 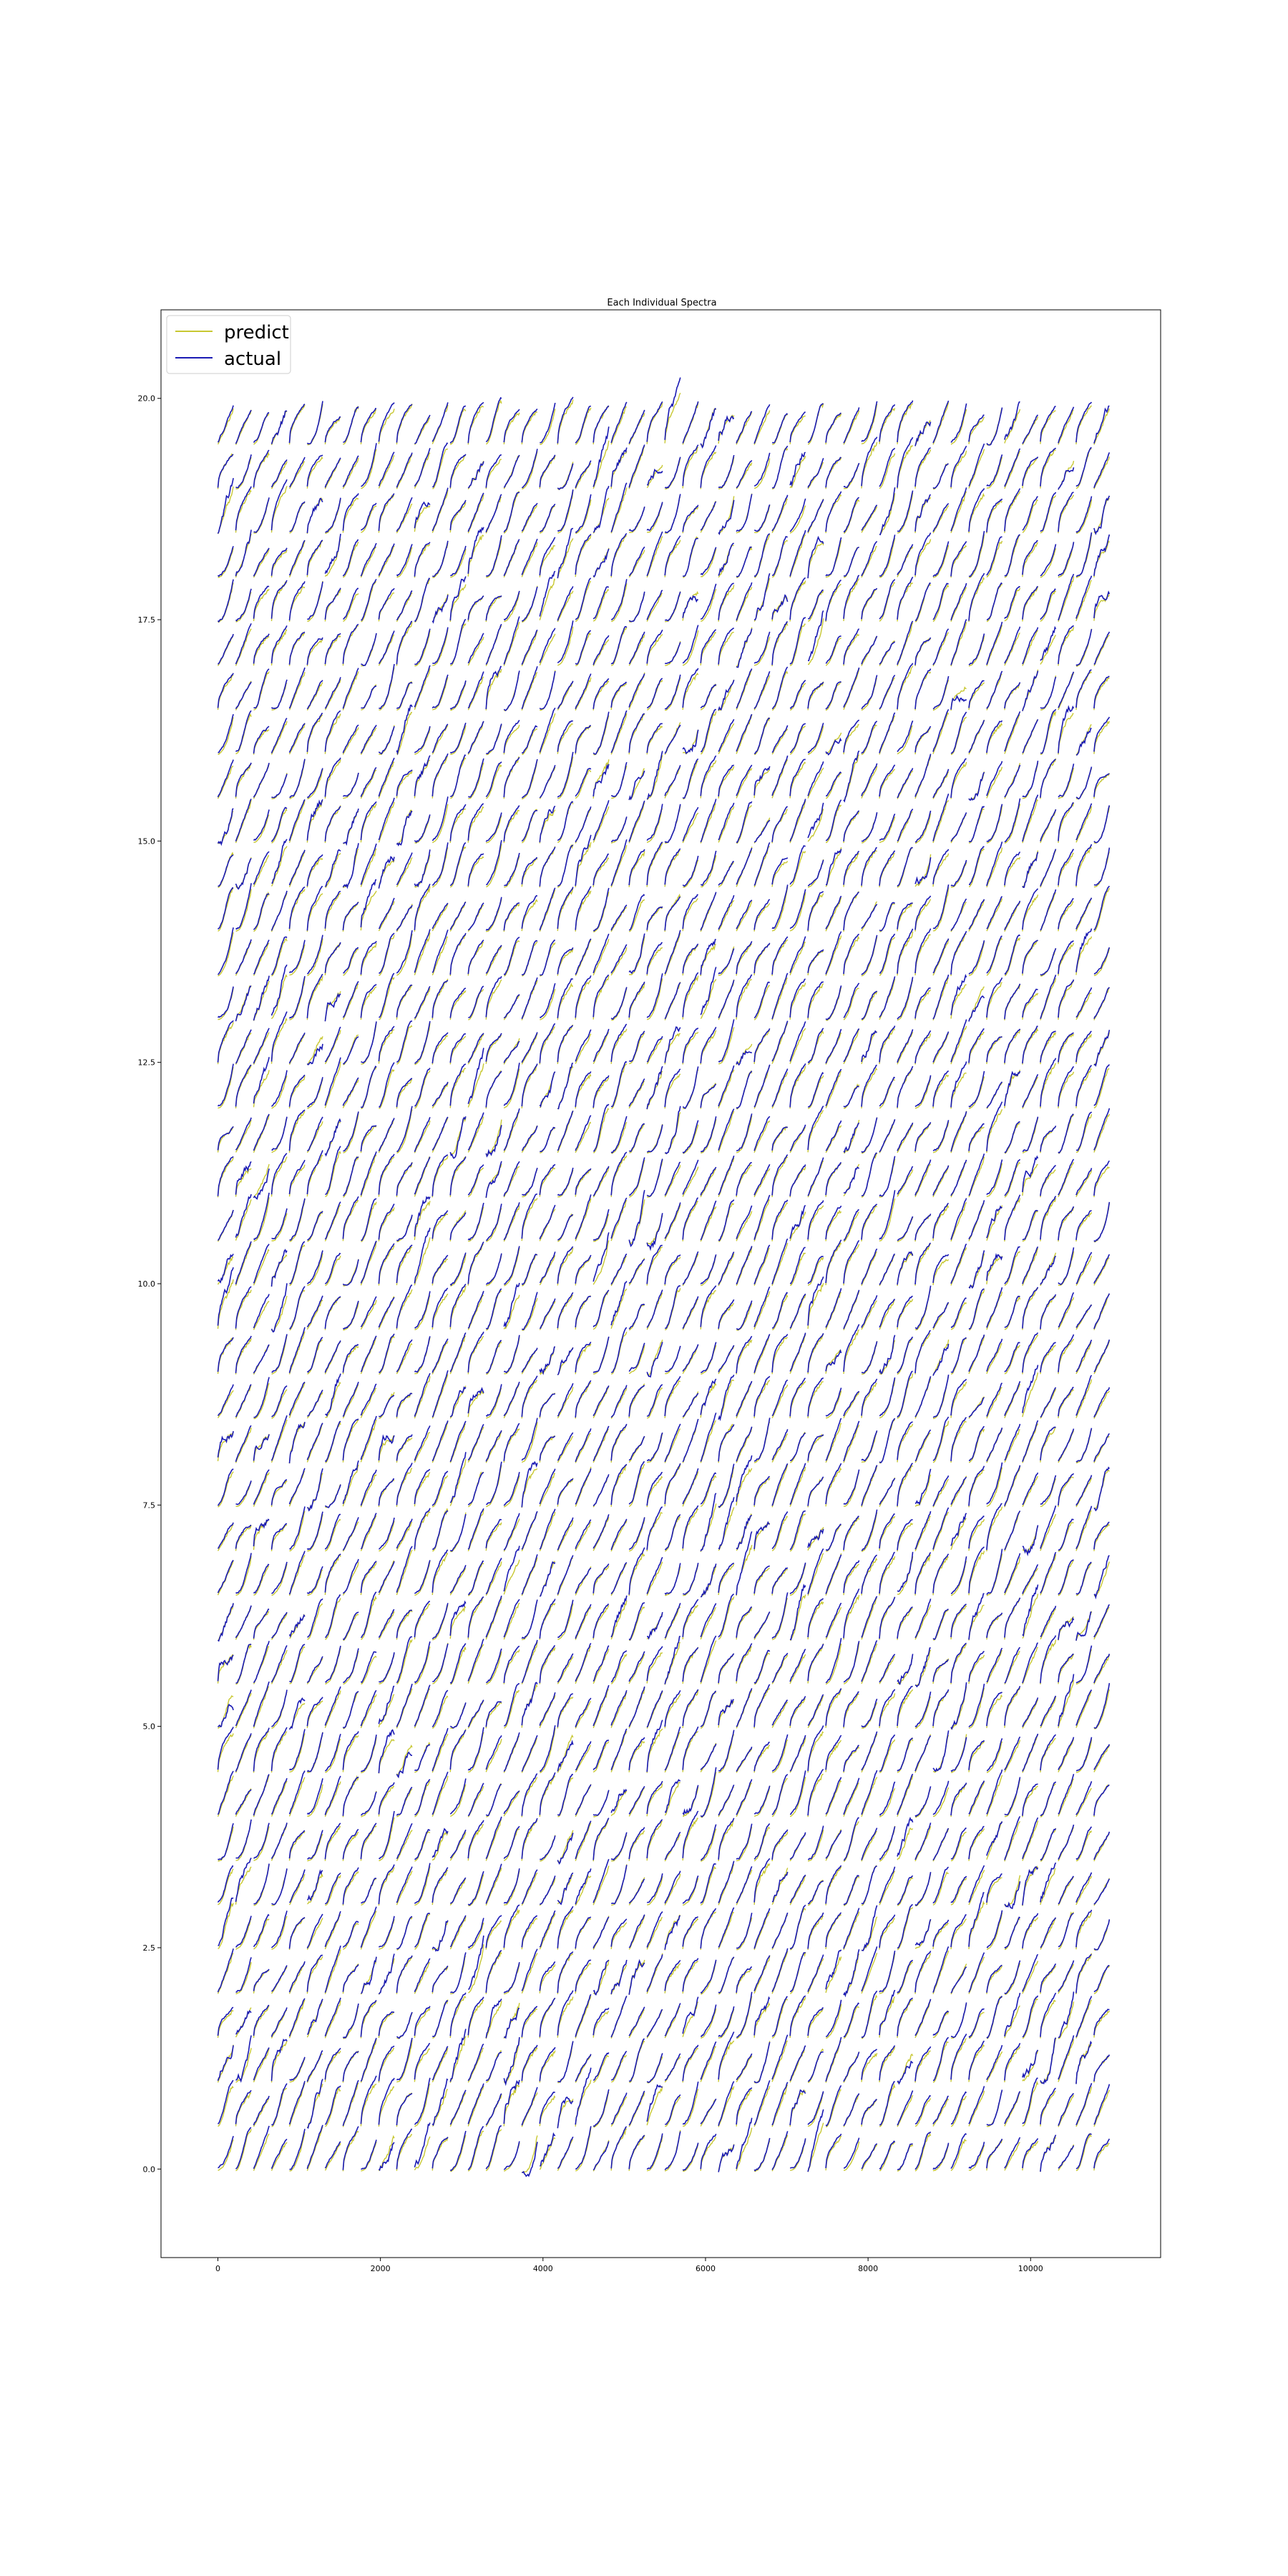 I want to click on x-axis: 0 2000 4000 6000 8000 10000, so click(x=629, y=2265).